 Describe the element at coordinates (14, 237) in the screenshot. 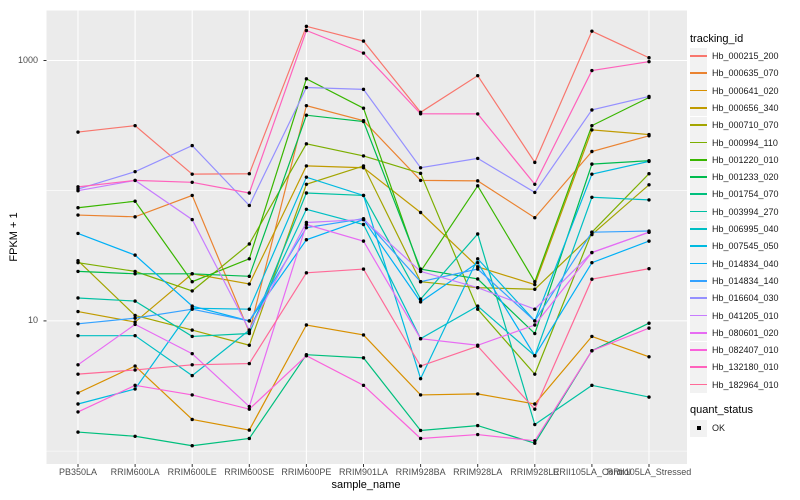

I see `y-axis-title: FPKM + 1` at that location.